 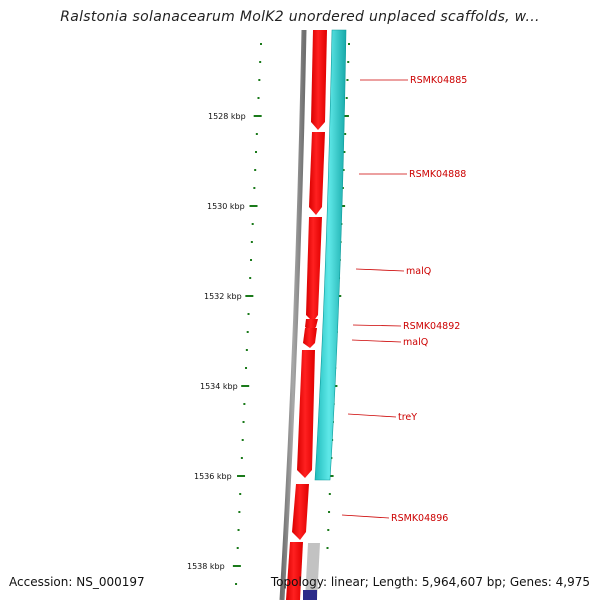 What do you see at coordinates (293, 314) in the screenshot?
I see `chromosome-backbone` at bounding box center [293, 314].